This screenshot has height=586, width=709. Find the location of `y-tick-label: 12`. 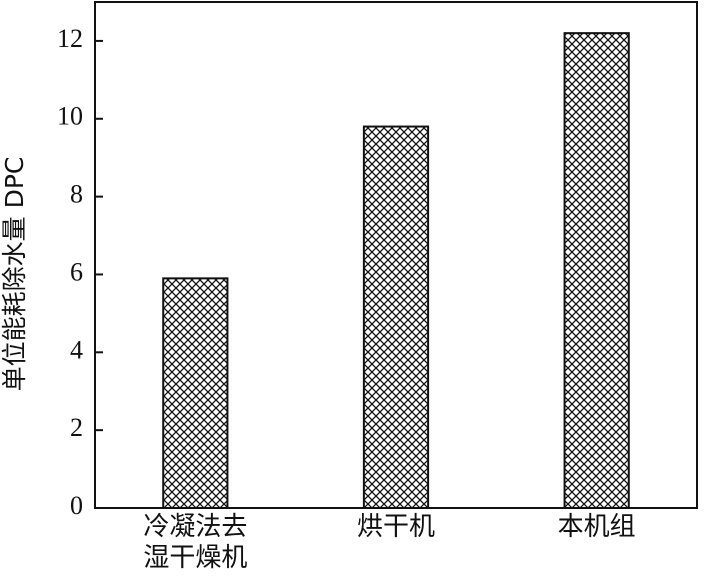

y-tick-label: 12 is located at coordinates (70, 38).